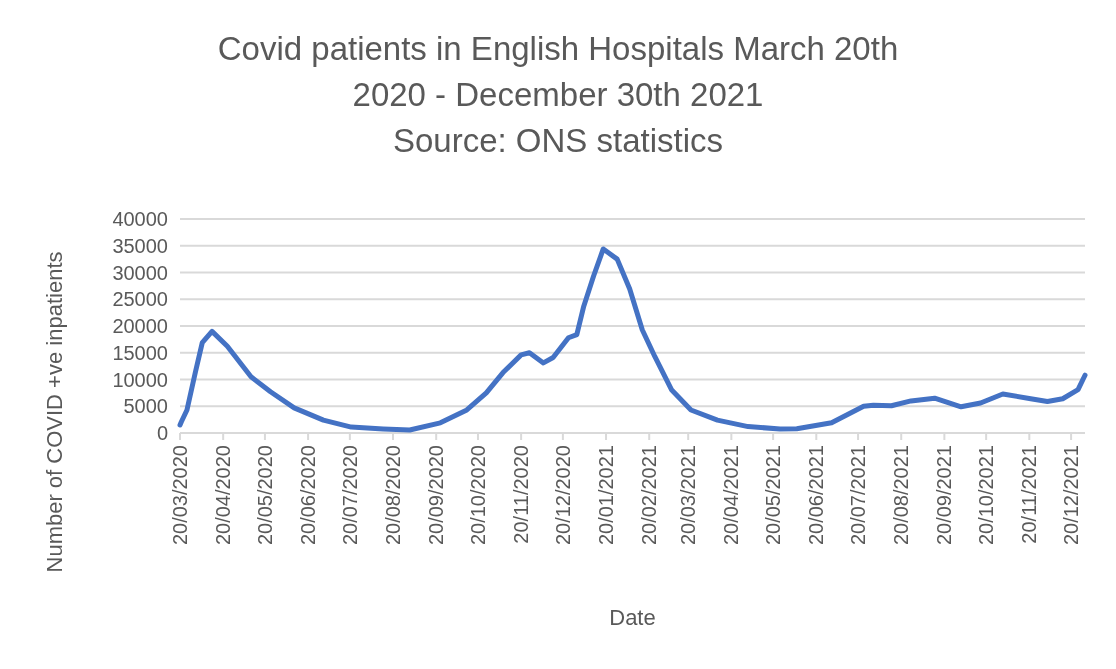 The height and width of the screenshot is (669, 1116). Describe the element at coordinates (558, 71) in the screenshot. I see `chart-title: Covid patients in English Hospitals March 20th 2020 - December 30th 2021` at that location.